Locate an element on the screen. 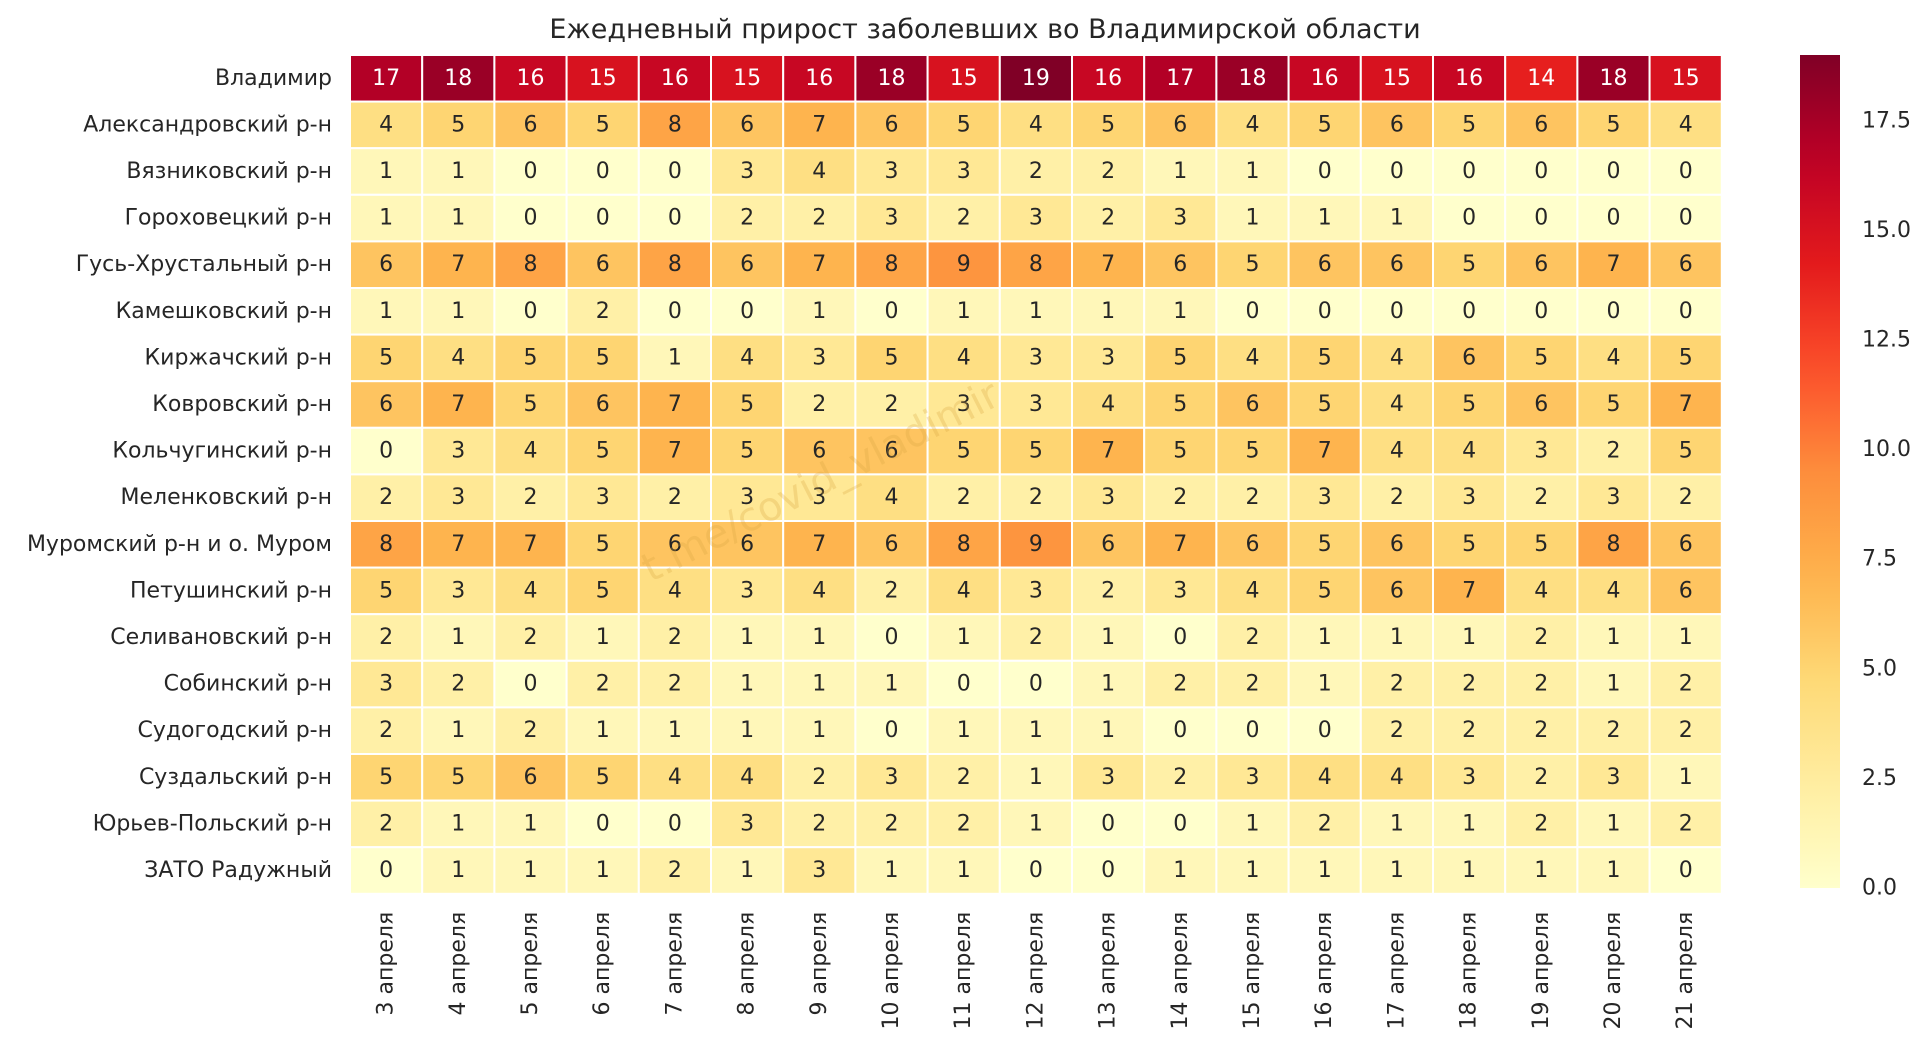  column-label: 12 апреля is located at coordinates (1035, 971).